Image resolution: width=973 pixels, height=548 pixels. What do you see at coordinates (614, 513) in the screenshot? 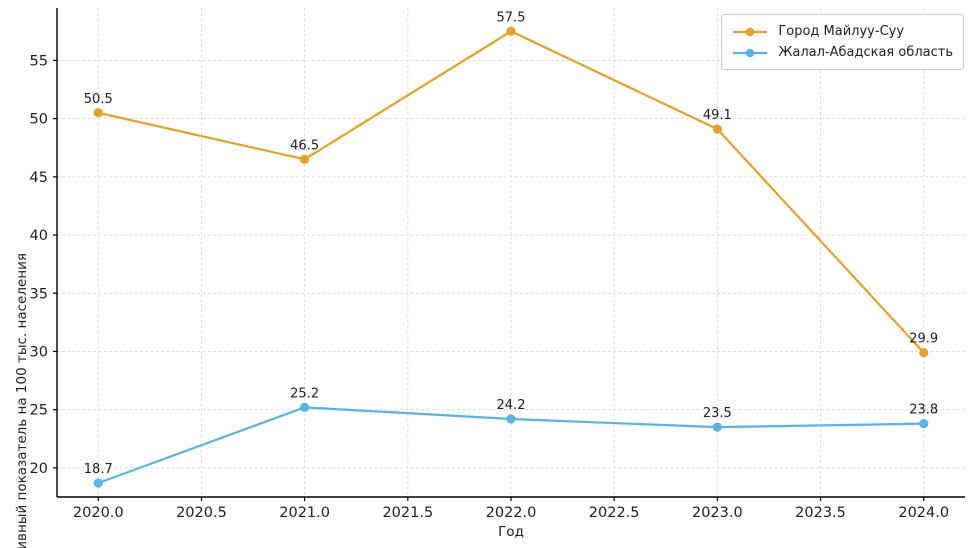
I see `x-tick-label: 2022.5` at bounding box center [614, 513].